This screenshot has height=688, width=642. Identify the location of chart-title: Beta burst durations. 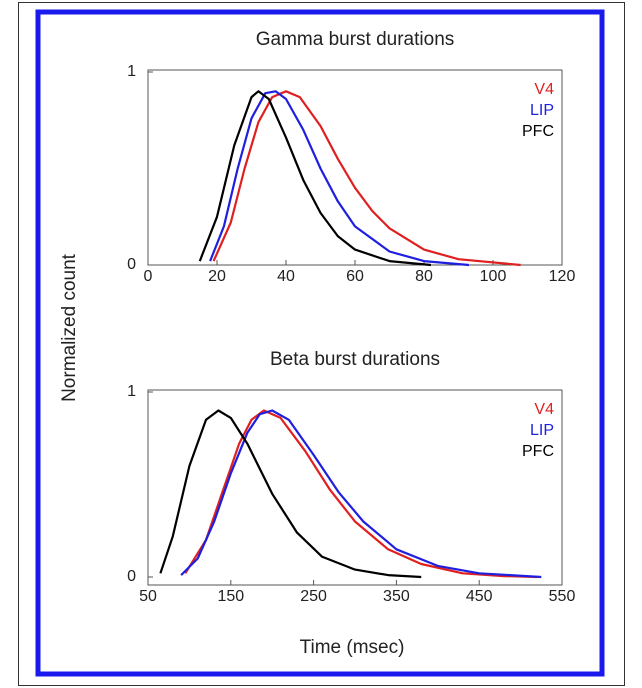
(355, 359).